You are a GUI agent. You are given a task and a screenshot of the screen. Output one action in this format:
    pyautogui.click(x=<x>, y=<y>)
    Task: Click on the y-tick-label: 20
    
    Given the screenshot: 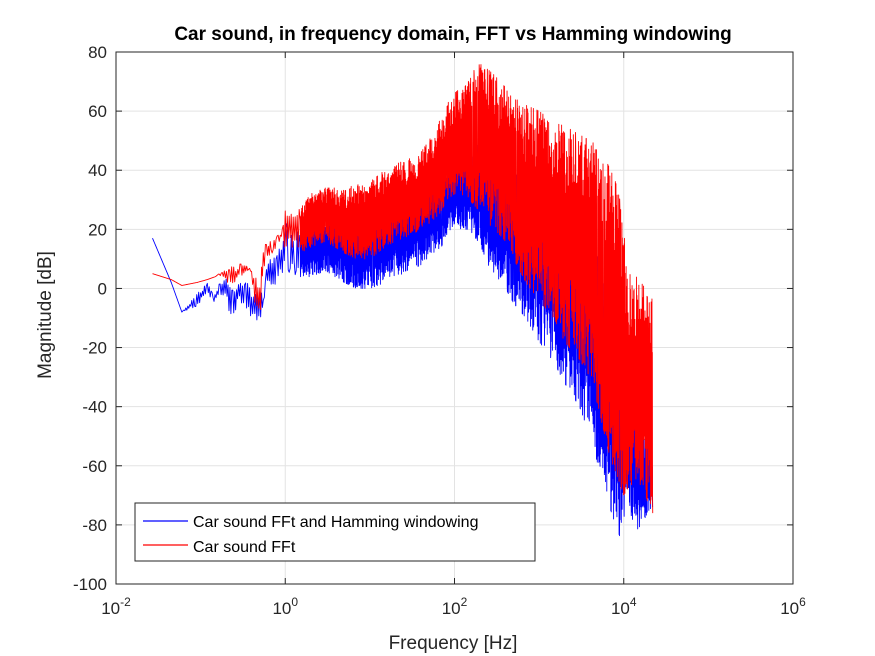 What is the action you would take?
    pyautogui.click(x=97, y=229)
    